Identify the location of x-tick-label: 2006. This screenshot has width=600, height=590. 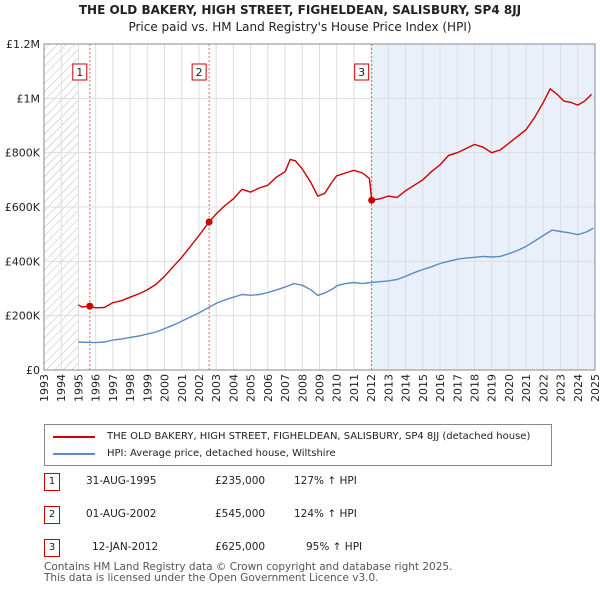
(268, 388).